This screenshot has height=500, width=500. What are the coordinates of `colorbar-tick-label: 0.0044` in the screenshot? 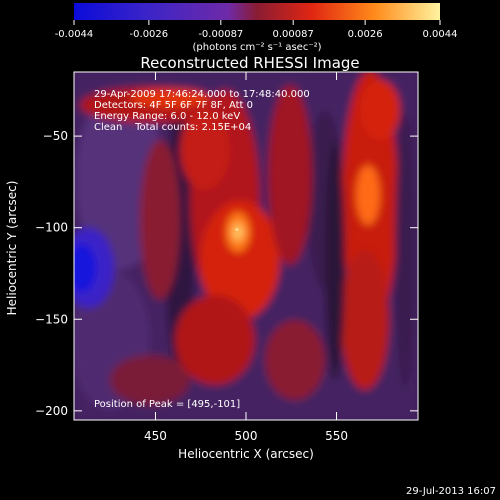 It's located at (440, 34).